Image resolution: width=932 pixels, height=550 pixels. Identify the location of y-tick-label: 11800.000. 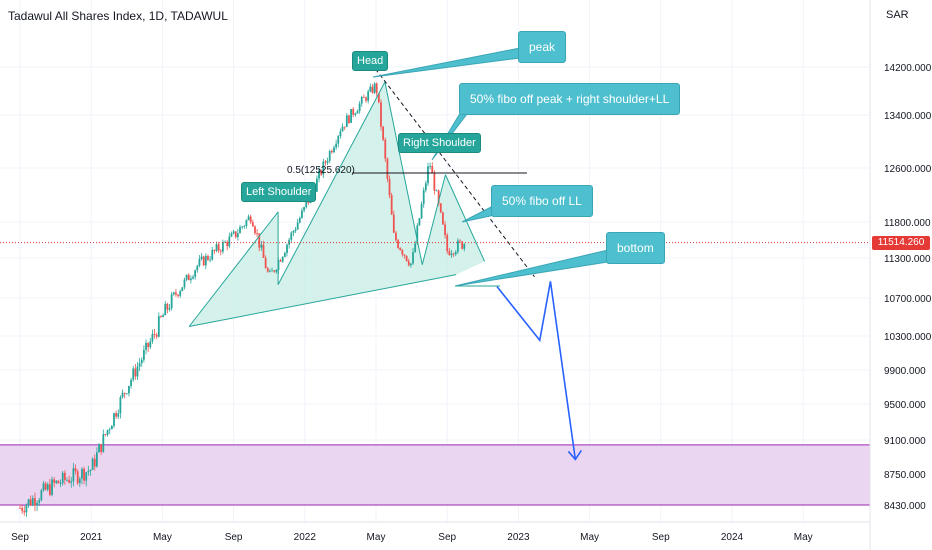
(907, 223).